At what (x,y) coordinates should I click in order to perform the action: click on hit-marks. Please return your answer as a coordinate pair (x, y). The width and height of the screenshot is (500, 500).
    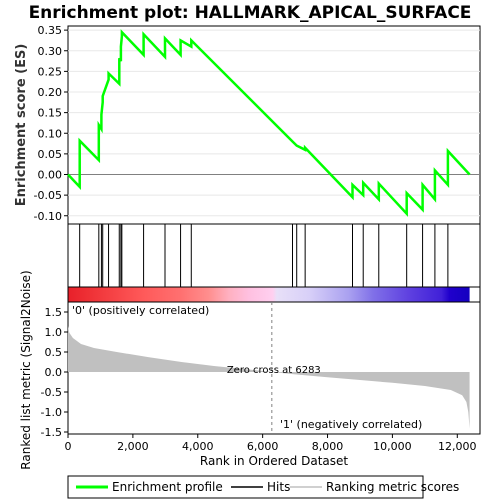
    Looking at the image, I should click on (264, 255).